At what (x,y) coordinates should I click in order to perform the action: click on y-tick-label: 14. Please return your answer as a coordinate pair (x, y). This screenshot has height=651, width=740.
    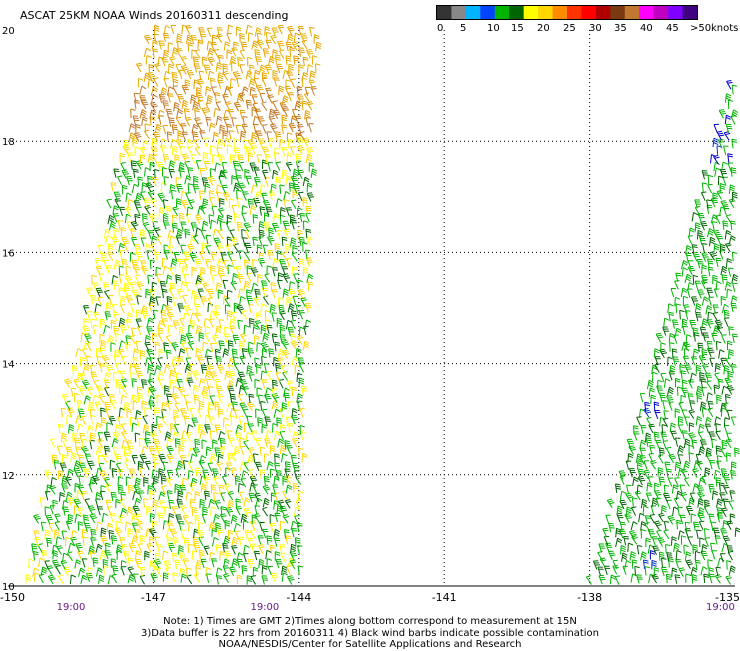
    Looking at the image, I should click on (8, 365).